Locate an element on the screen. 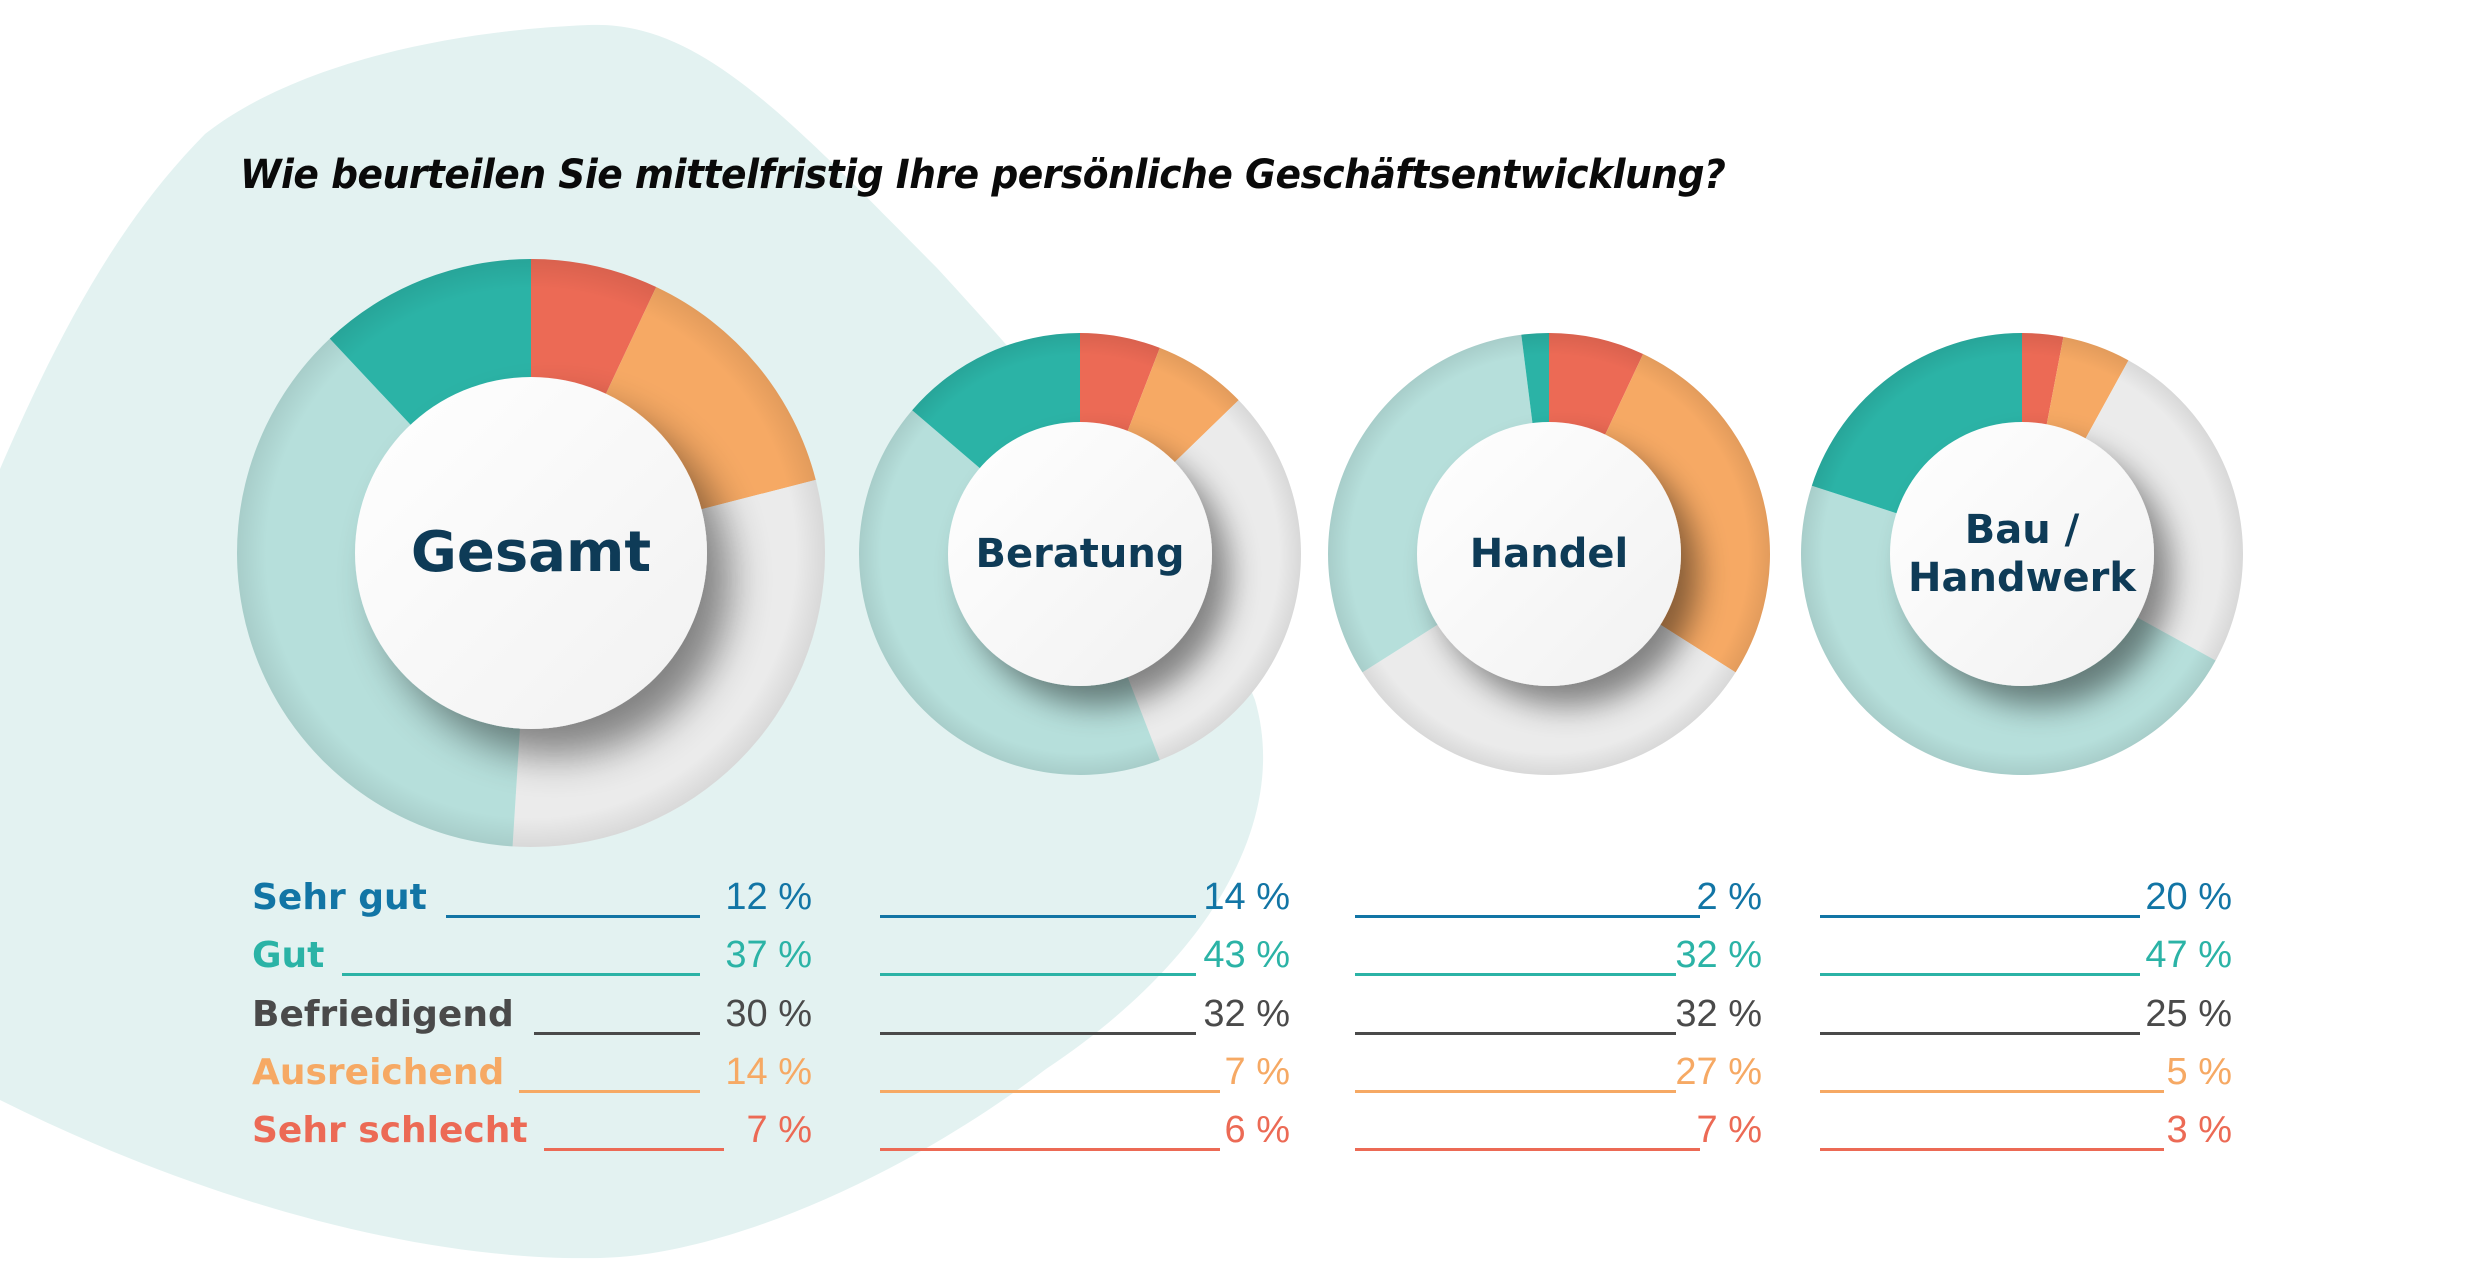  value-bau-handwerk: 5 % is located at coordinates (2199, 1072).